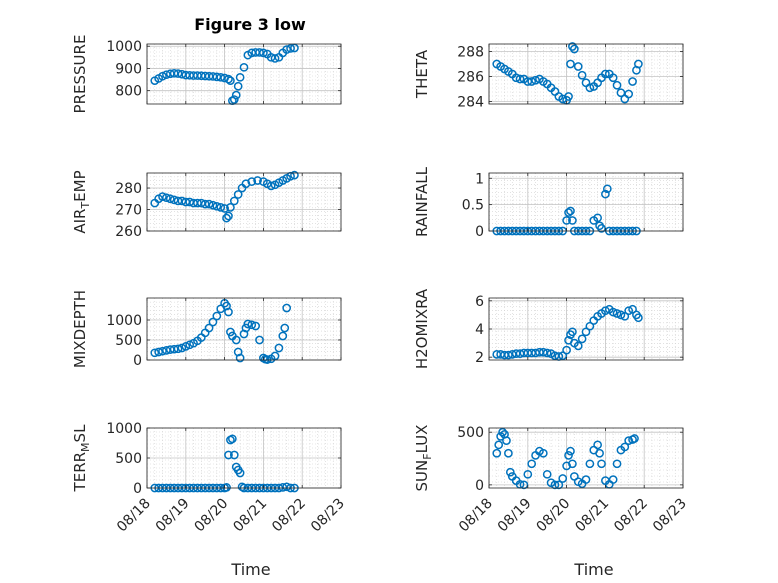  I want to click on x-tick-label: 08/20, so click(554, 516).